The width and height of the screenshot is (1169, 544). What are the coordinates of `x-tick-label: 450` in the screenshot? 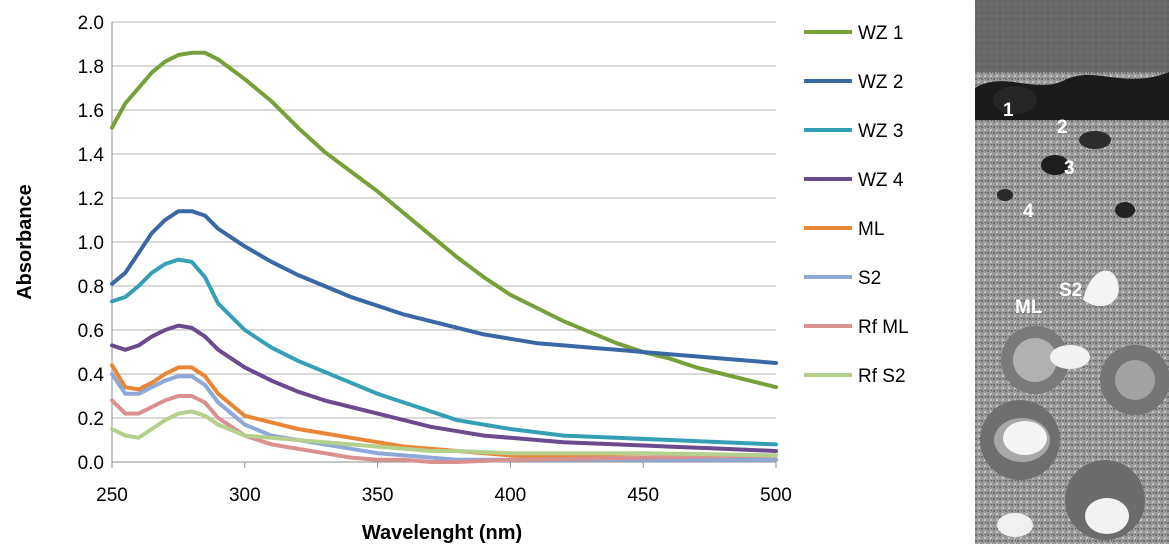 It's located at (643, 495).